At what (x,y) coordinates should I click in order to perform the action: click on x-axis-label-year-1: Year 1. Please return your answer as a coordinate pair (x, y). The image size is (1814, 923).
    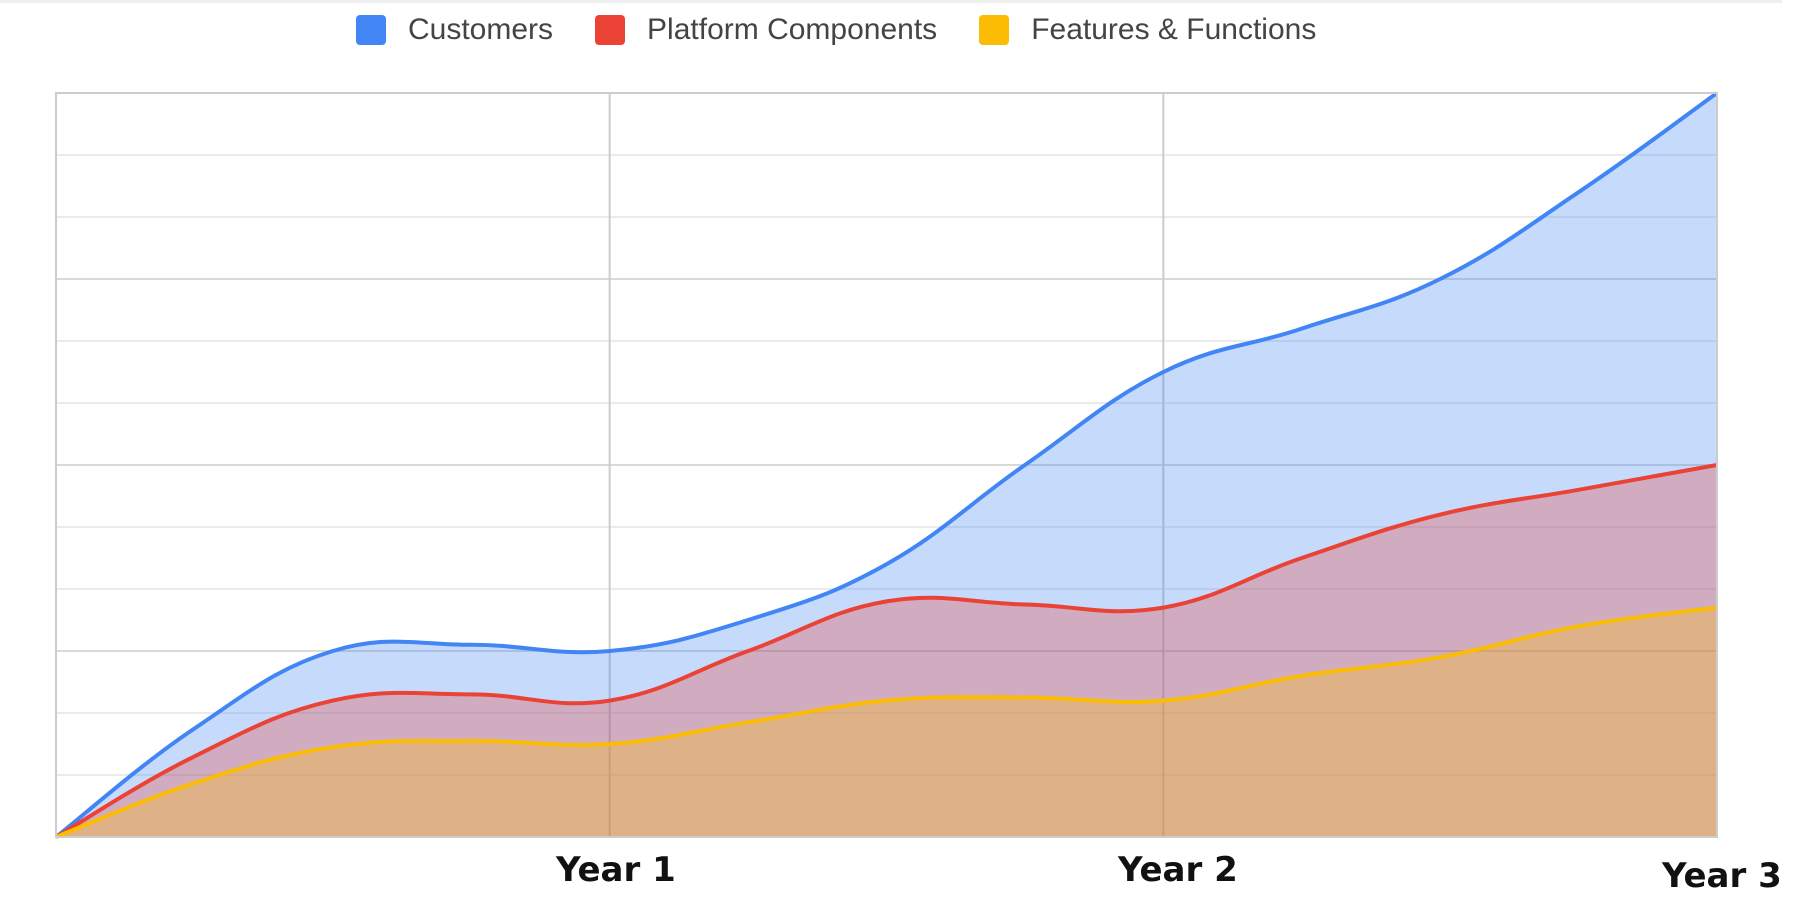
    Looking at the image, I should click on (616, 870).